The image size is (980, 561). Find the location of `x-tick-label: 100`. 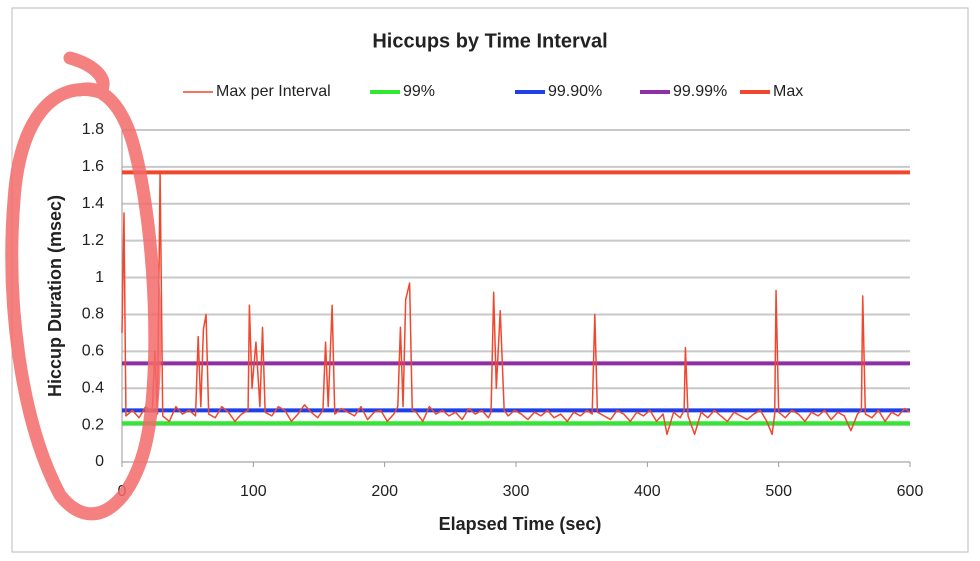

x-tick-label: 100 is located at coordinates (253, 491).